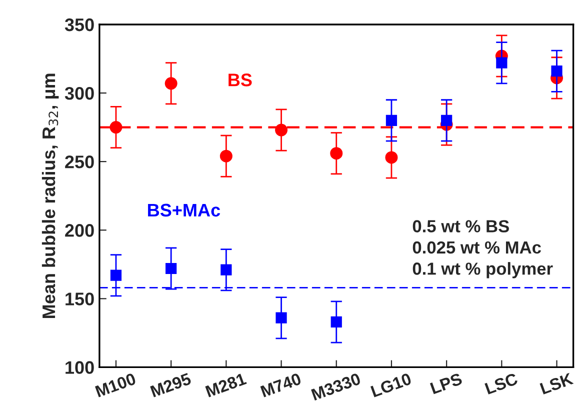  I want to click on x-tick-label: M295, so click(171, 385).